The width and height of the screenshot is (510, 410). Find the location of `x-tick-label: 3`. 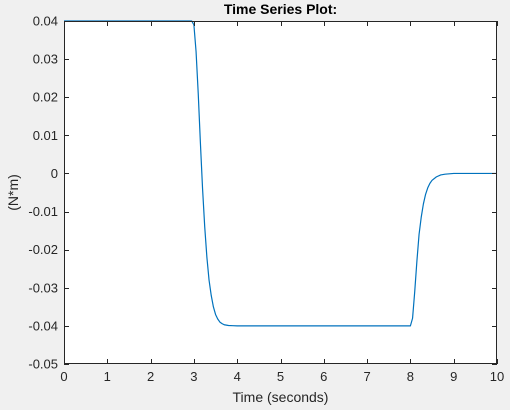

x-tick-label: 3 is located at coordinates (193, 376).